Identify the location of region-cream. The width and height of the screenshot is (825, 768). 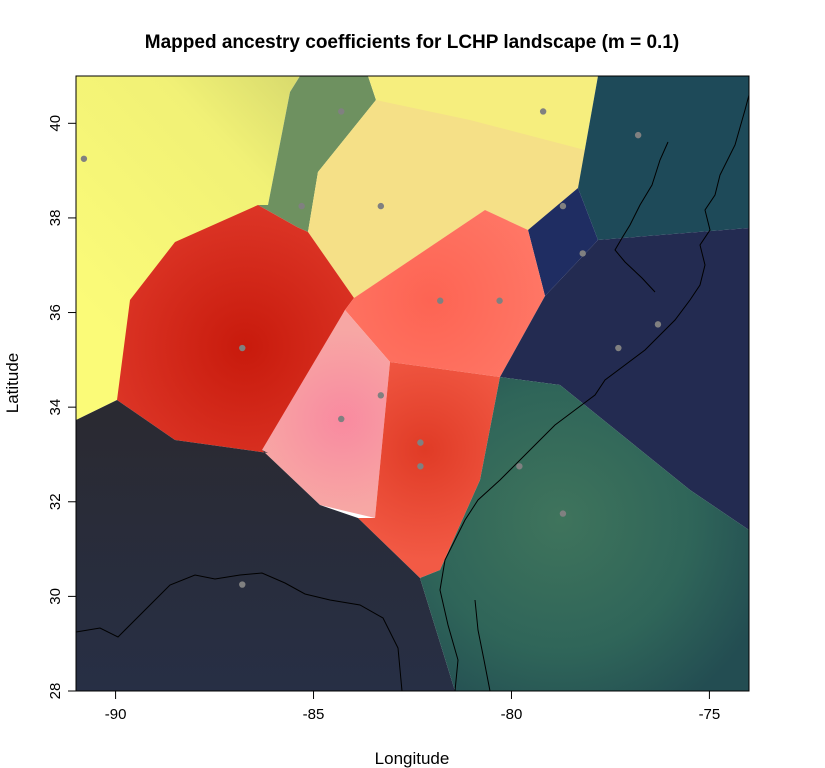
(446, 199).